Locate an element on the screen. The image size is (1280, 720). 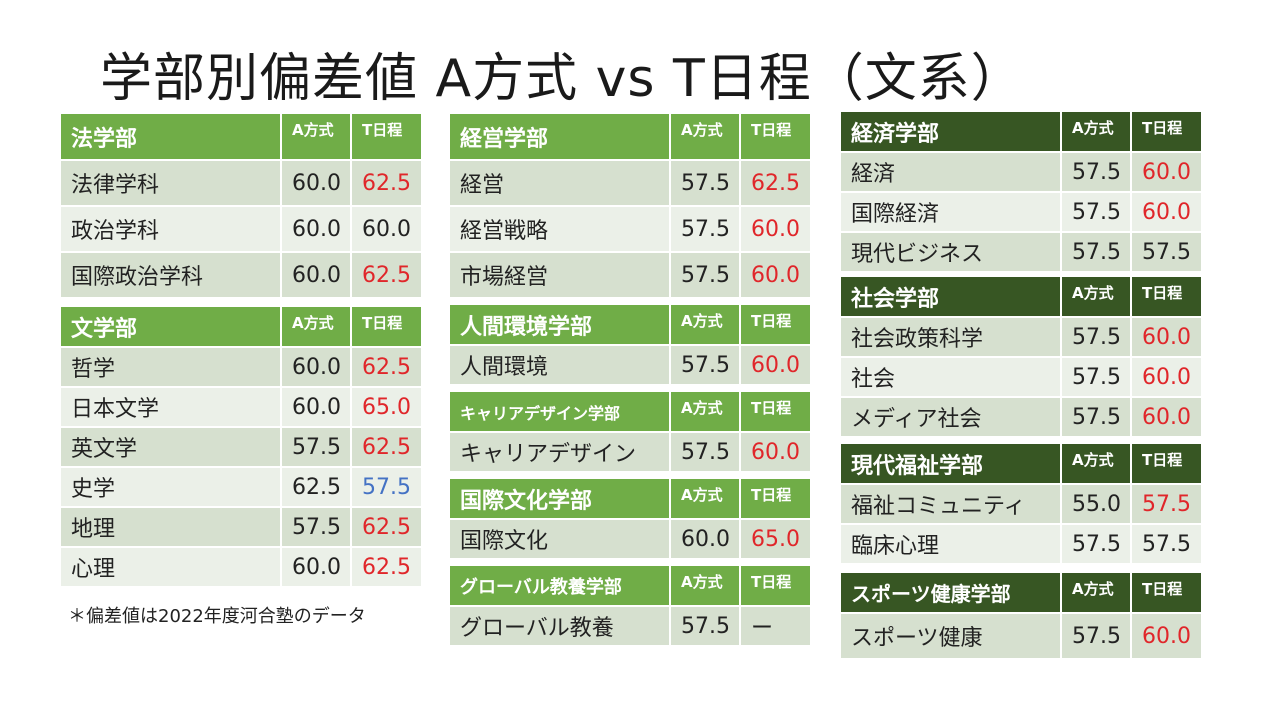
table-row: 臨床心理 57.5 57.5 is located at coordinates (1021, 544).